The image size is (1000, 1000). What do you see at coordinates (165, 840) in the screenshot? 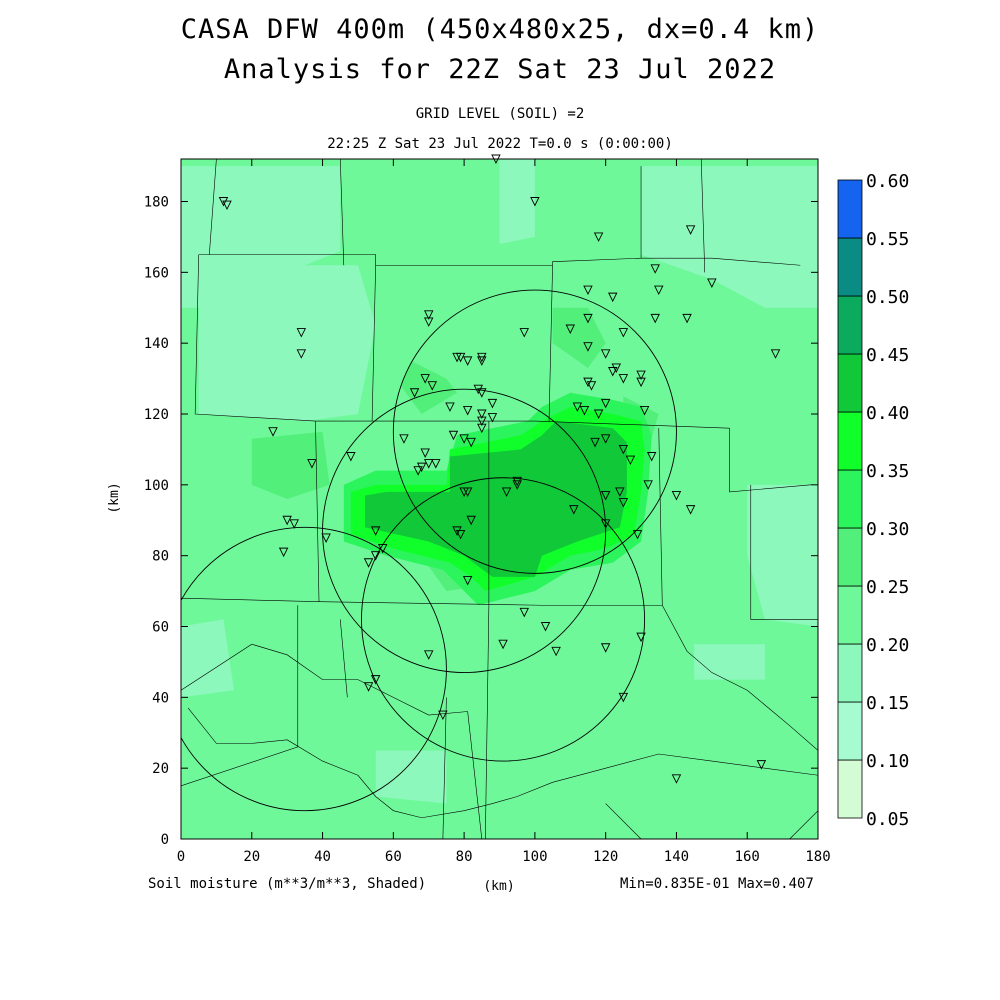
I see `y-tick-label: 0` at bounding box center [165, 840].